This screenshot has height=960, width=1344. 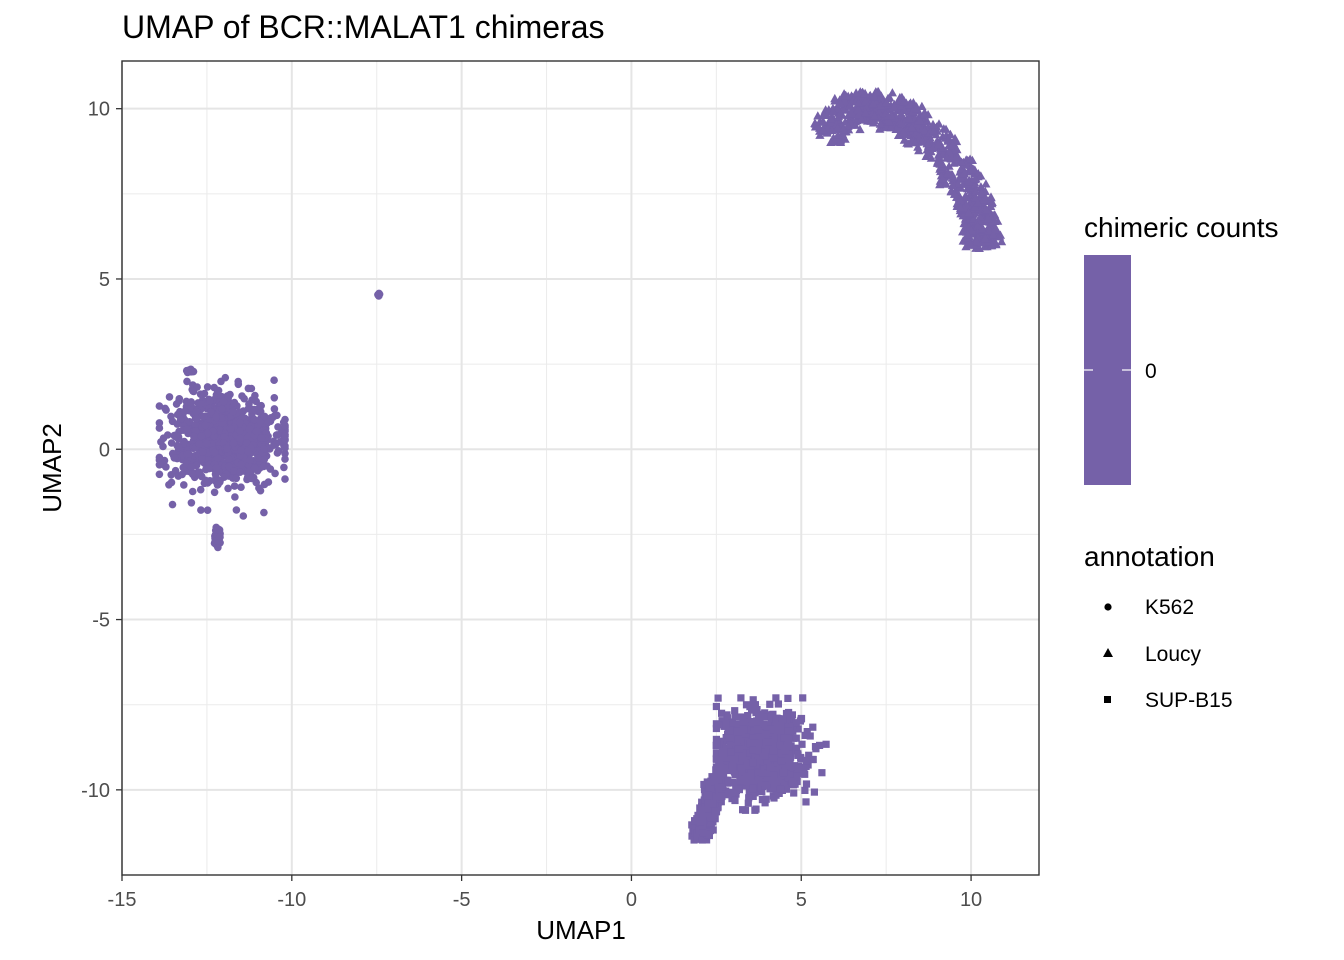 What do you see at coordinates (104, 280) in the screenshot?
I see `y-tick-label: 5` at bounding box center [104, 280].